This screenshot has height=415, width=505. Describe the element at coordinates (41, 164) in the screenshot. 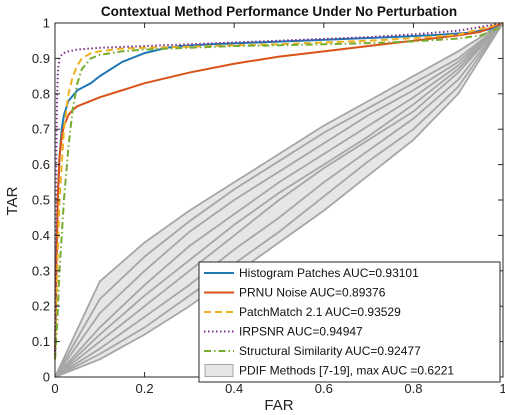

I see `y-tick-label: 0.6` at that location.